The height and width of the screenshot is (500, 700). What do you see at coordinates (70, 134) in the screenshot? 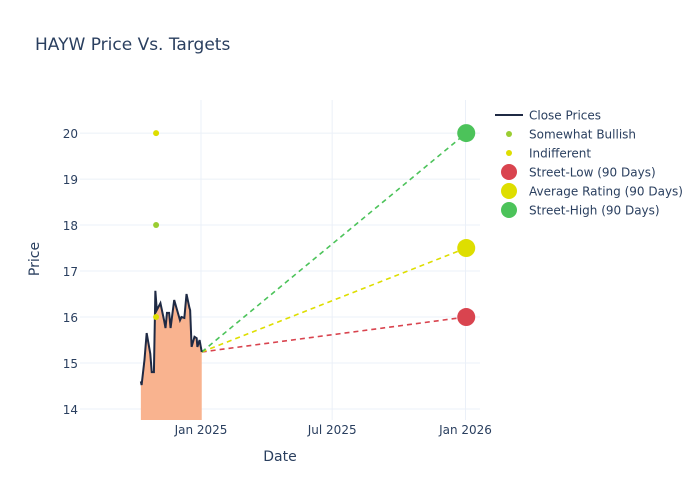
I see `y-tick-label: 20` at bounding box center [70, 134].